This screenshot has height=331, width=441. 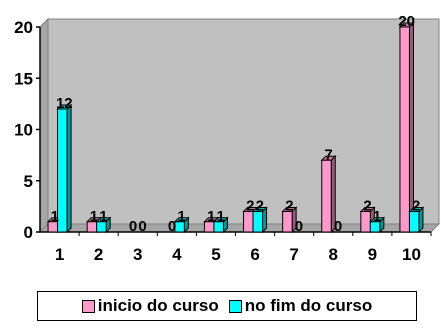 I want to click on y-tick-label: 5, so click(x=28, y=181).